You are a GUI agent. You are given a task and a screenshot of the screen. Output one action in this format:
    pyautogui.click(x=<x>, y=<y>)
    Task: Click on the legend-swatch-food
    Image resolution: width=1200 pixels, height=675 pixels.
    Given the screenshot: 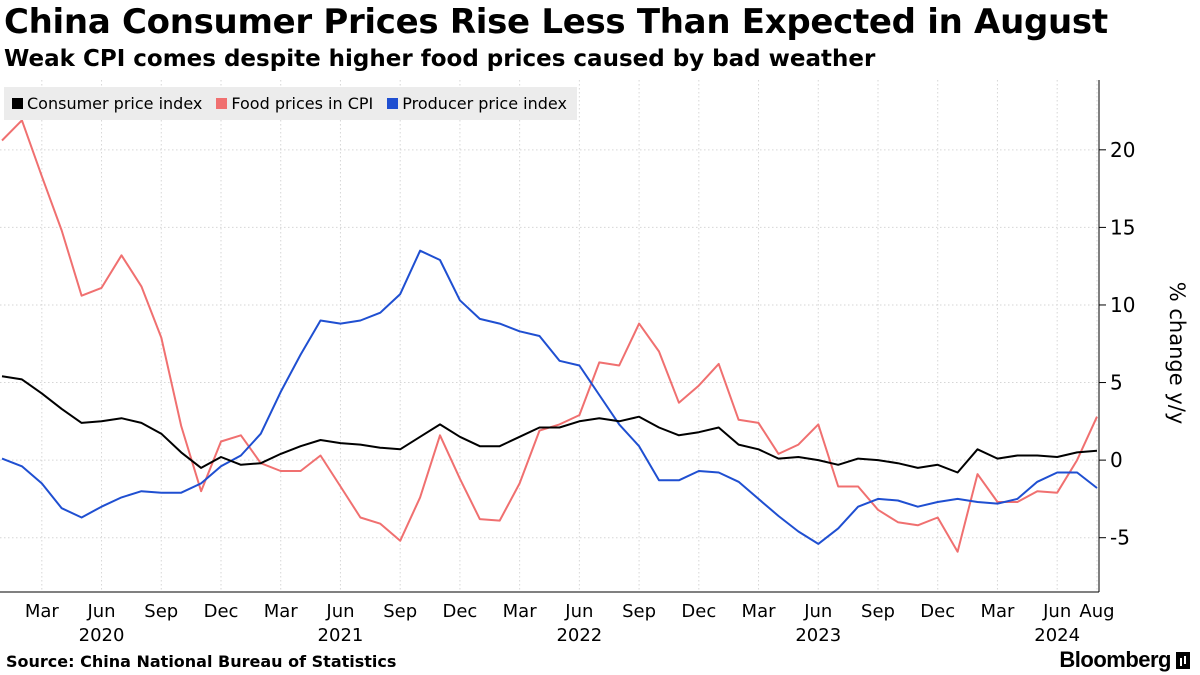 What is the action you would take?
    pyautogui.click(x=222, y=103)
    